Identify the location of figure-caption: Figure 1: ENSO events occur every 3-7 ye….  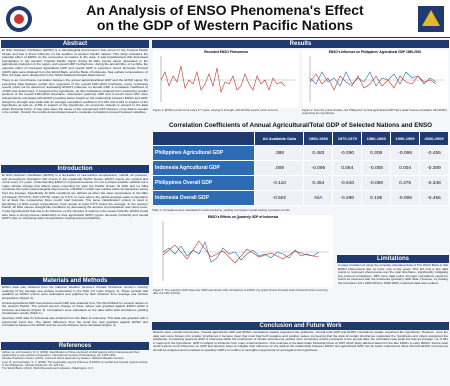
(216, 110).